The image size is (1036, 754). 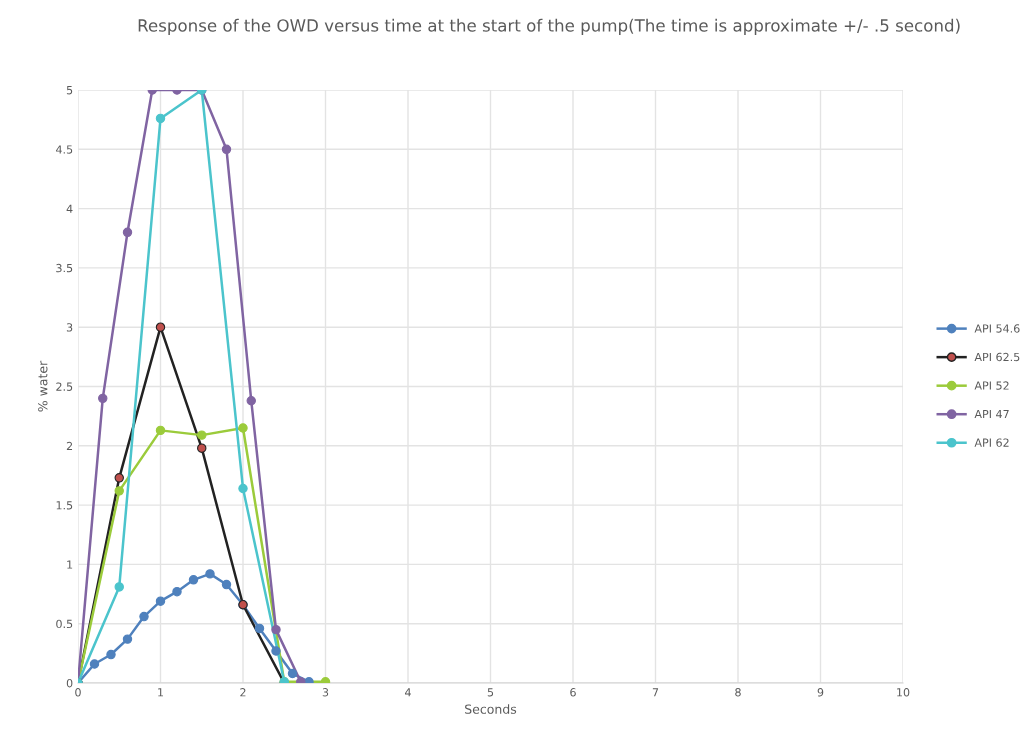 What do you see at coordinates (64, 624) in the screenshot?
I see `y-tick-label: 0.5` at bounding box center [64, 624].